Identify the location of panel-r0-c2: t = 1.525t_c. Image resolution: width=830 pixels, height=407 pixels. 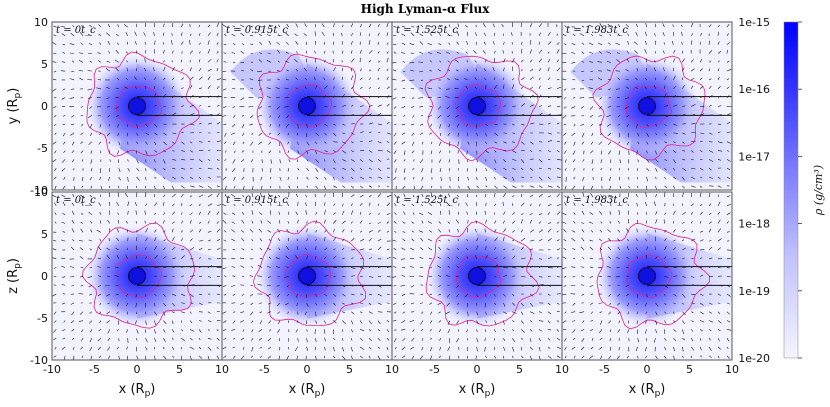
(477, 106).